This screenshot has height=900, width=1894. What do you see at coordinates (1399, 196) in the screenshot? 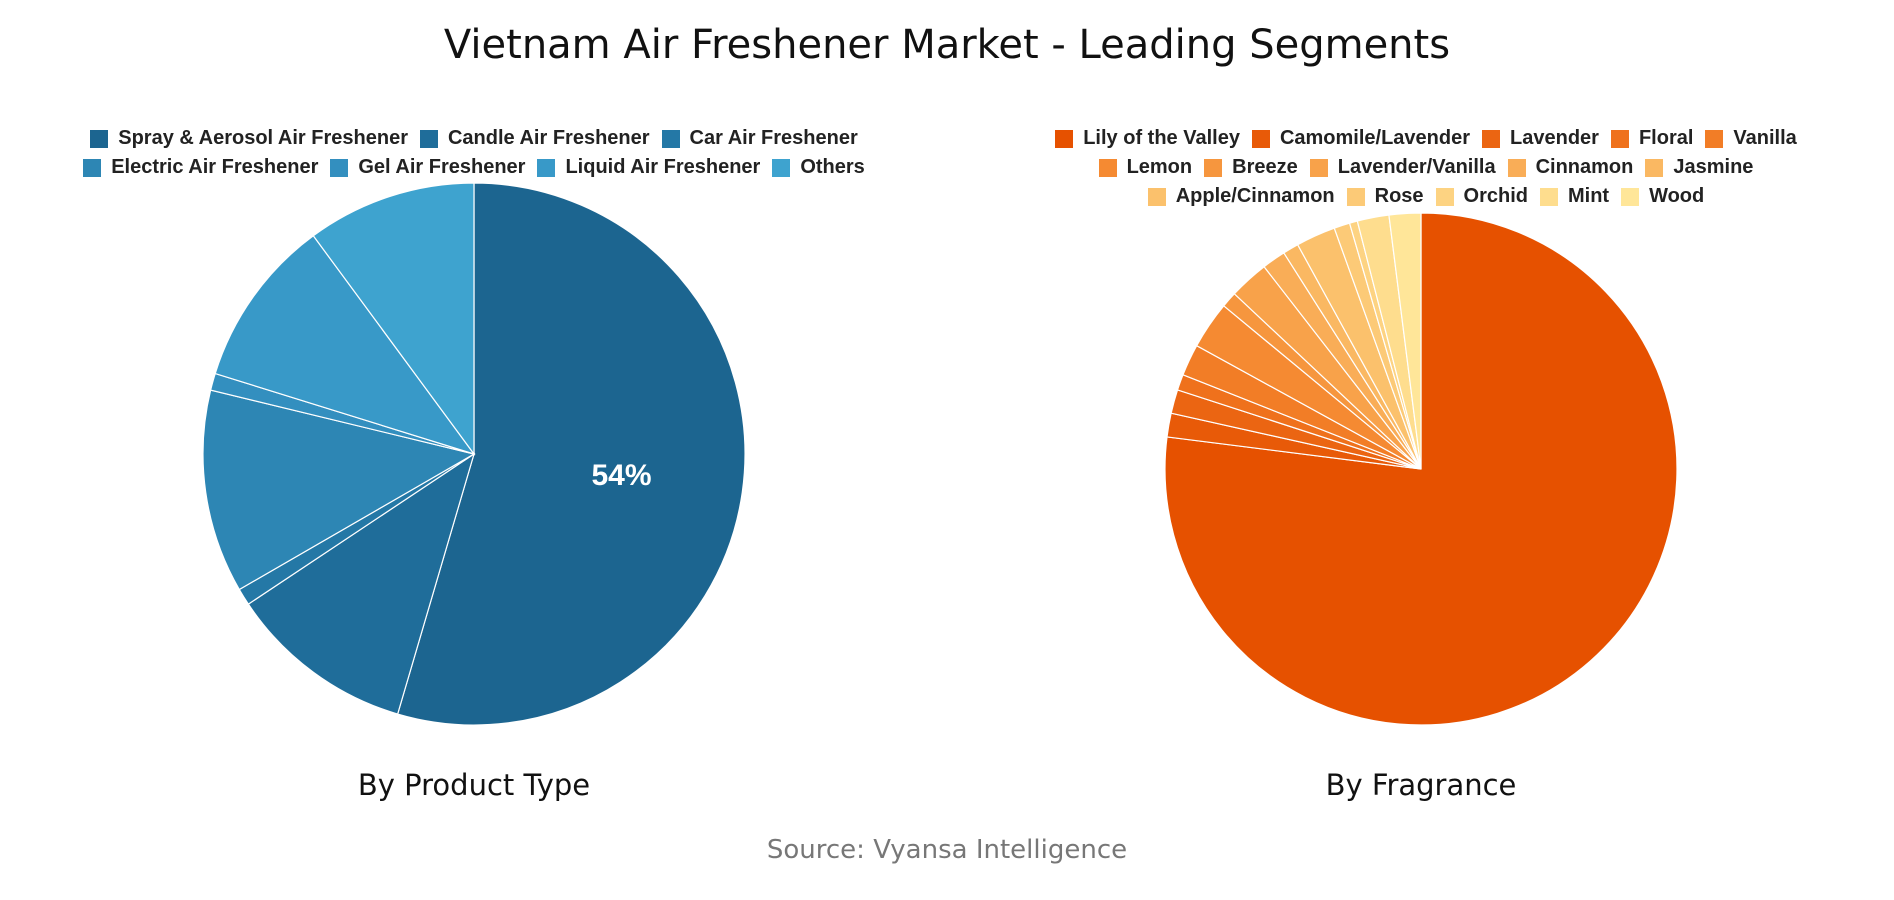
I see `legend-label: Rose` at bounding box center [1399, 196].